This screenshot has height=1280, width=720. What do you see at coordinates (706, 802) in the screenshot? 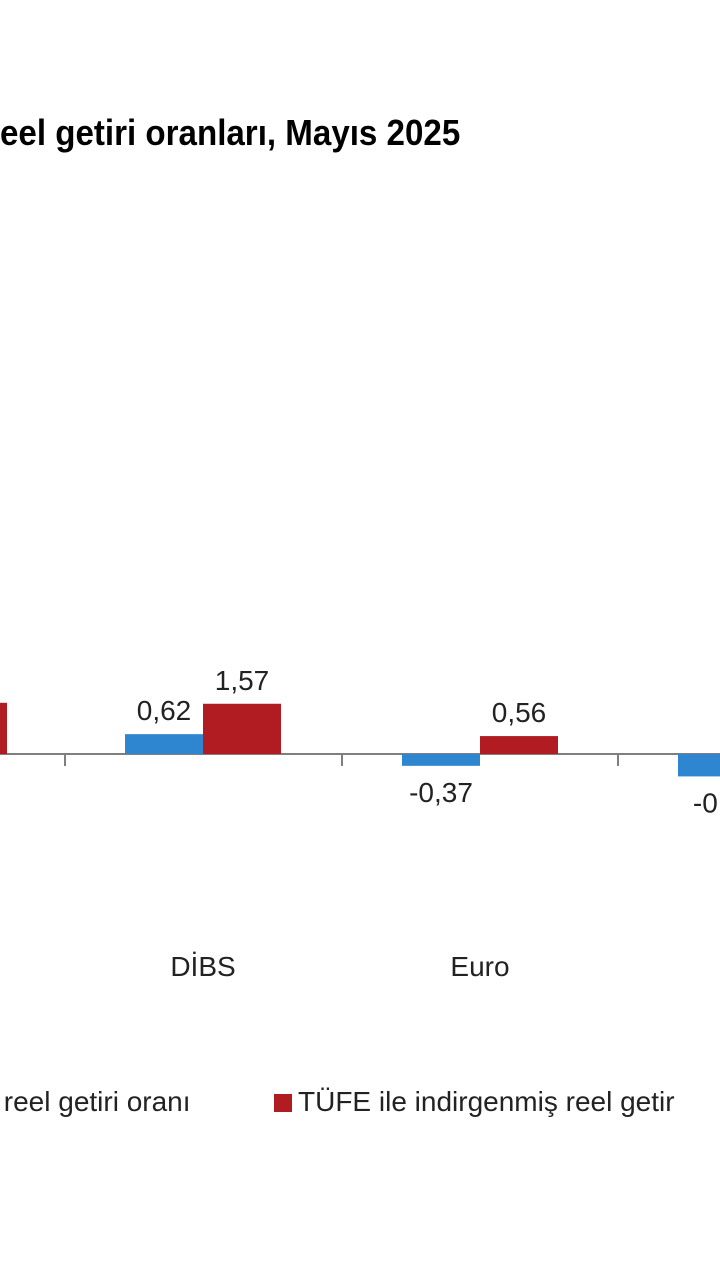
I see `data-label-1-3: -0,7` at bounding box center [706, 802].